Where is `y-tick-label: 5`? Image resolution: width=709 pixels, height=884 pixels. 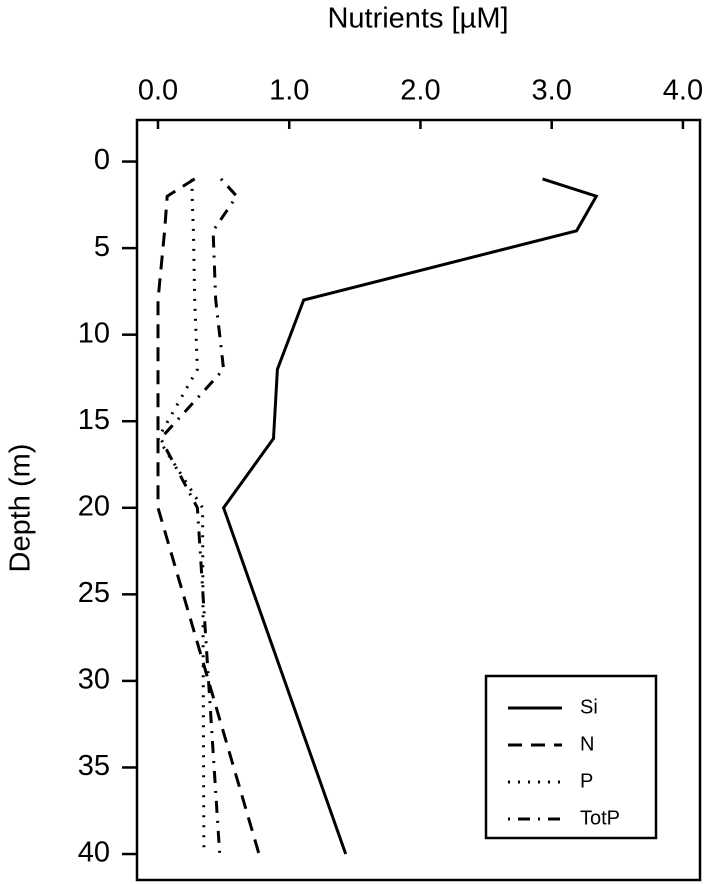
y-tick-label: 5 is located at coordinates (102, 247).